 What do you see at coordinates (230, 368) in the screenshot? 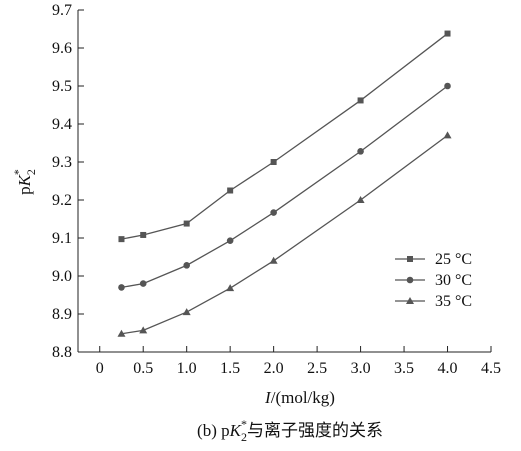
I see `x-tick-label: 1.5` at bounding box center [230, 368].